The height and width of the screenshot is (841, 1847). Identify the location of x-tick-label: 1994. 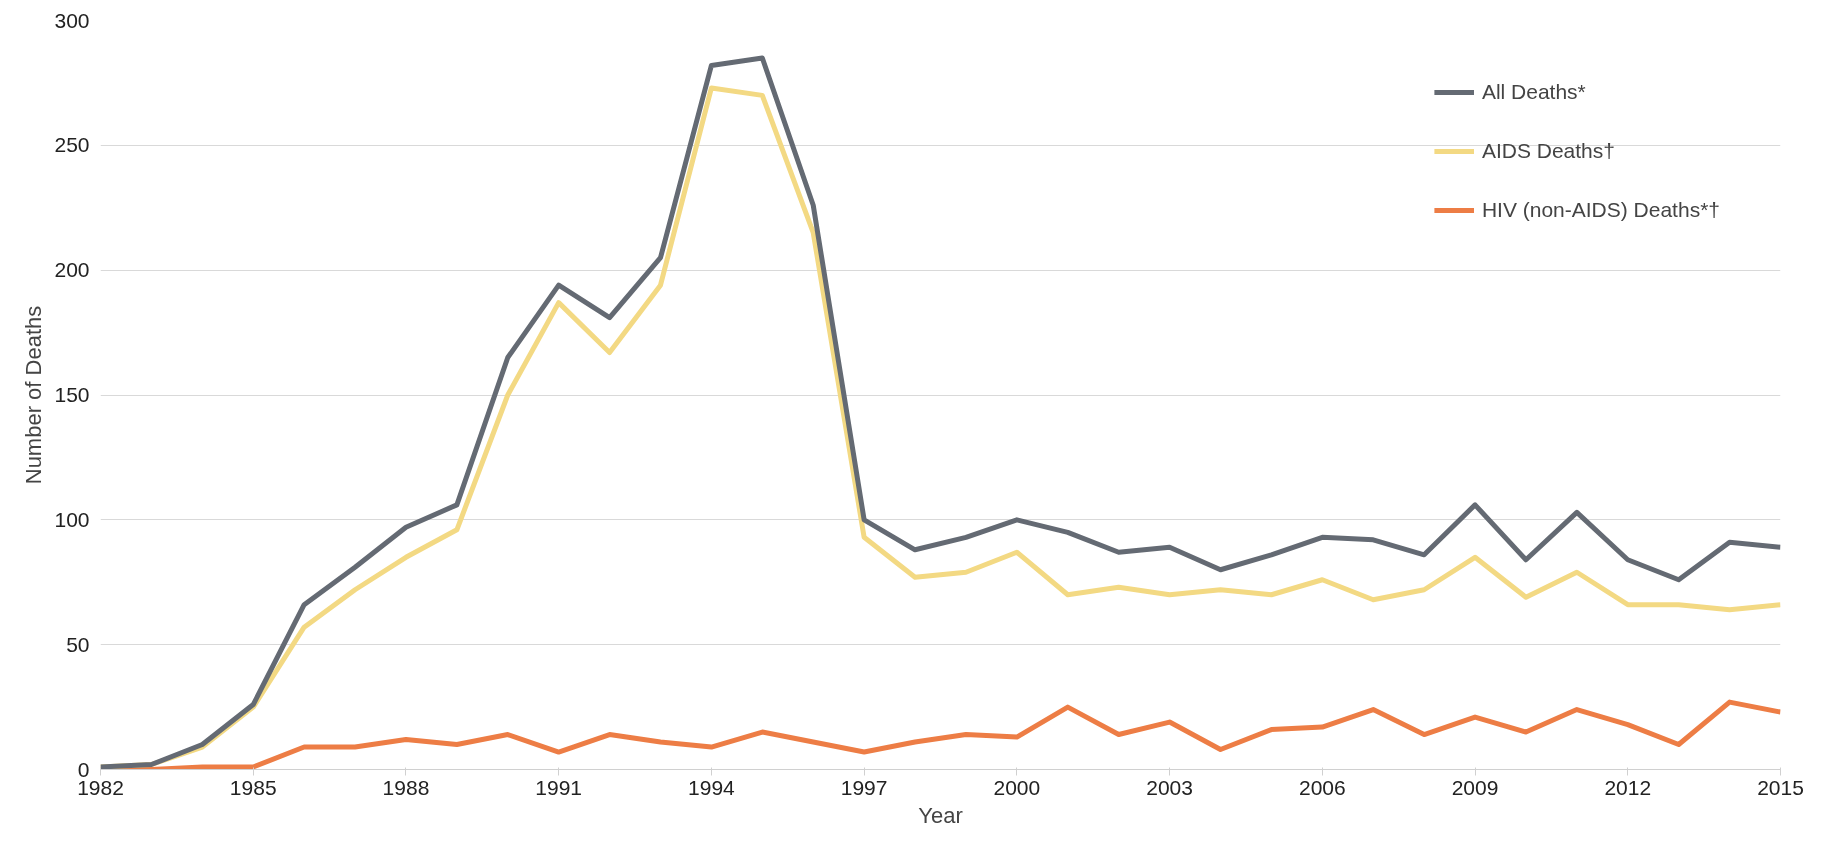
(712, 787).